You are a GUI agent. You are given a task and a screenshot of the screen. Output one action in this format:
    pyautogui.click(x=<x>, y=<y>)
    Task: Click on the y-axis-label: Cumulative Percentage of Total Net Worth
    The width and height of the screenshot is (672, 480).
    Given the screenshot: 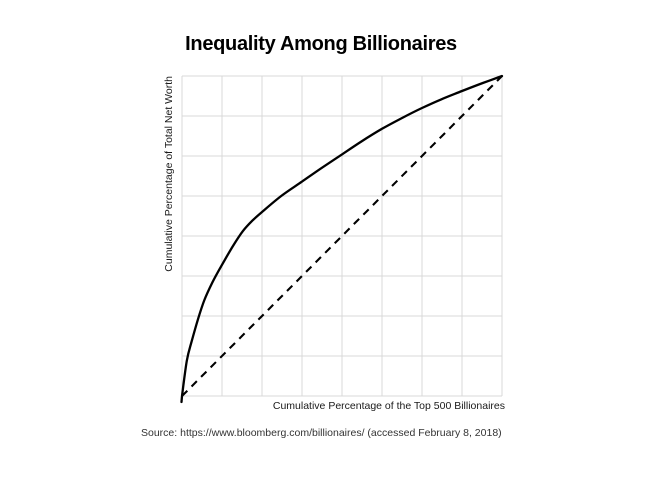 What is the action you would take?
    pyautogui.click(x=169, y=174)
    